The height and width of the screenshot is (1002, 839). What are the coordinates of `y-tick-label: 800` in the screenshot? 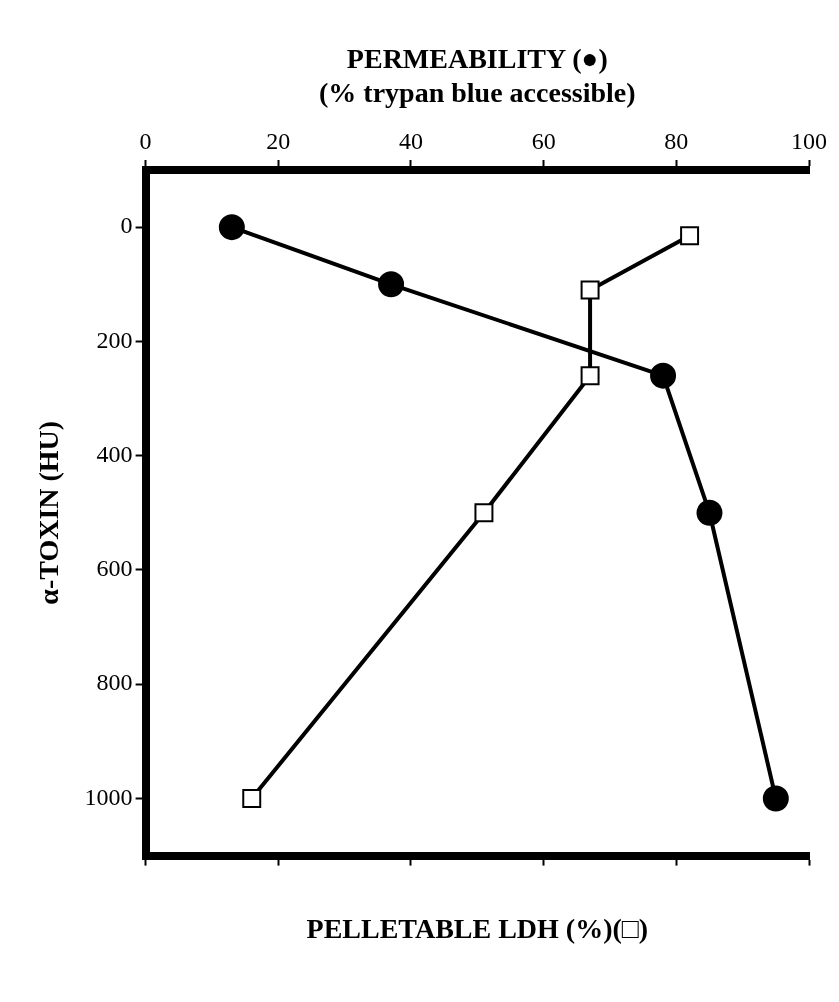 It's located at (114, 682).